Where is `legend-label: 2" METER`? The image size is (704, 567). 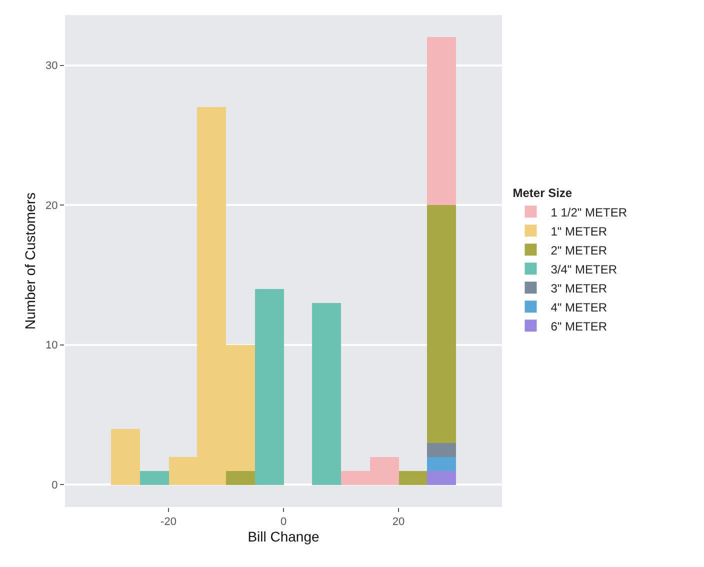
legend-label: 2" METER is located at coordinates (579, 250).